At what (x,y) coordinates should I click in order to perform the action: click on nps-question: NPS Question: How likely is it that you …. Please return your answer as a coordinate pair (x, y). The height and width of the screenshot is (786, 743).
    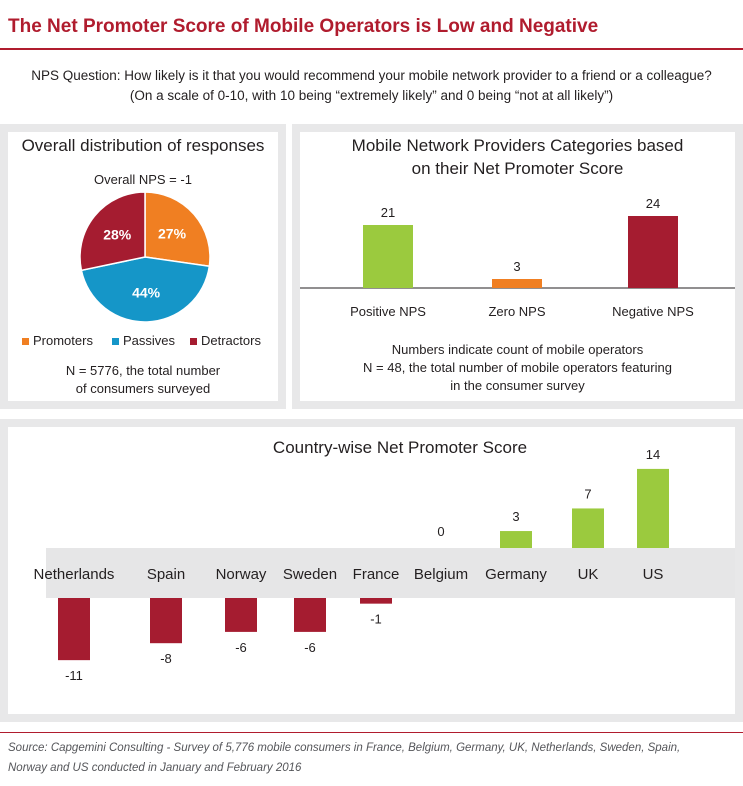
    Looking at the image, I should click on (371, 86).